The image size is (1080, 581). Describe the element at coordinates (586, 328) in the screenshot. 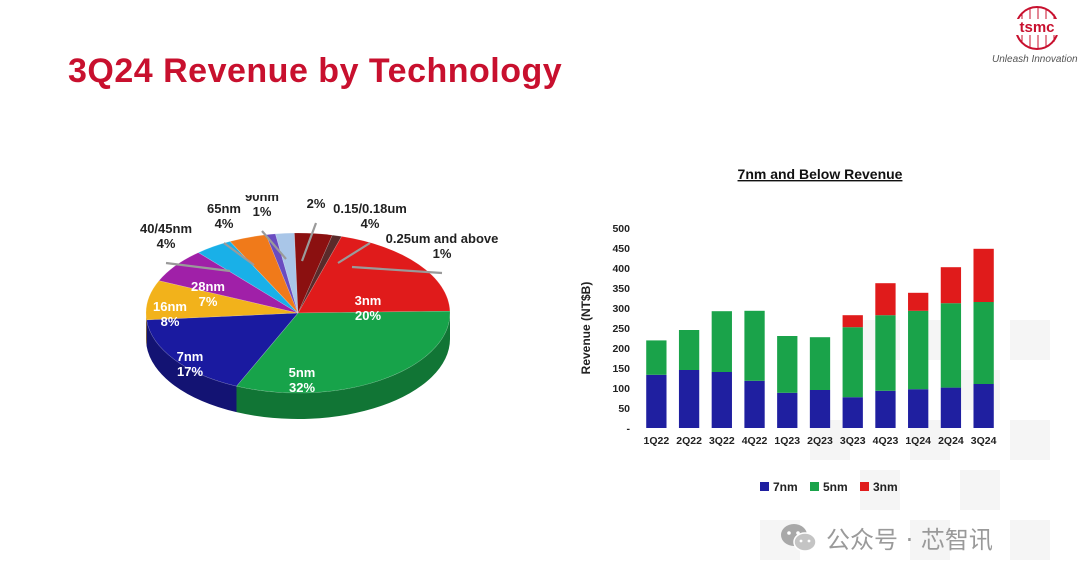

I see `y-axis-label: Revenue (NT$B)` at that location.